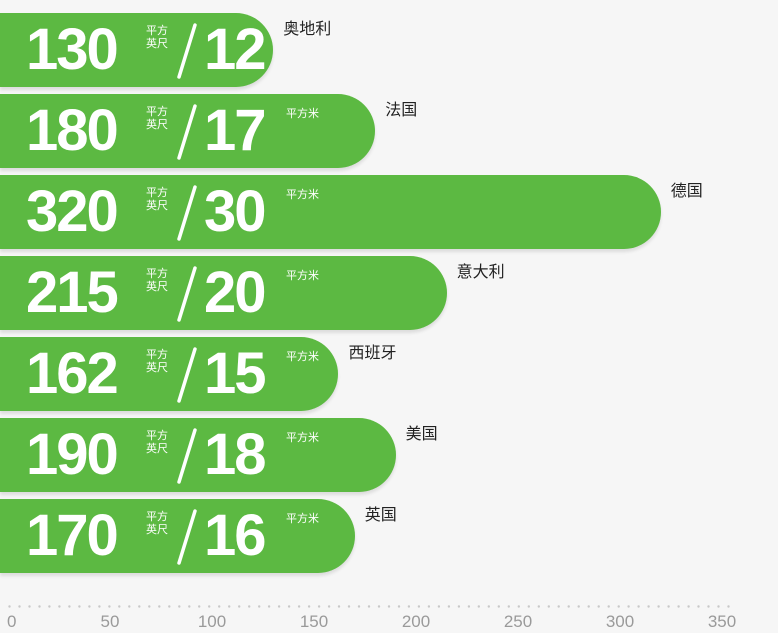 The height and width of the screenshot is (633, 778). I want to click on bar-2: 320 平方 英尺 30 平方米, so click(330, 212).